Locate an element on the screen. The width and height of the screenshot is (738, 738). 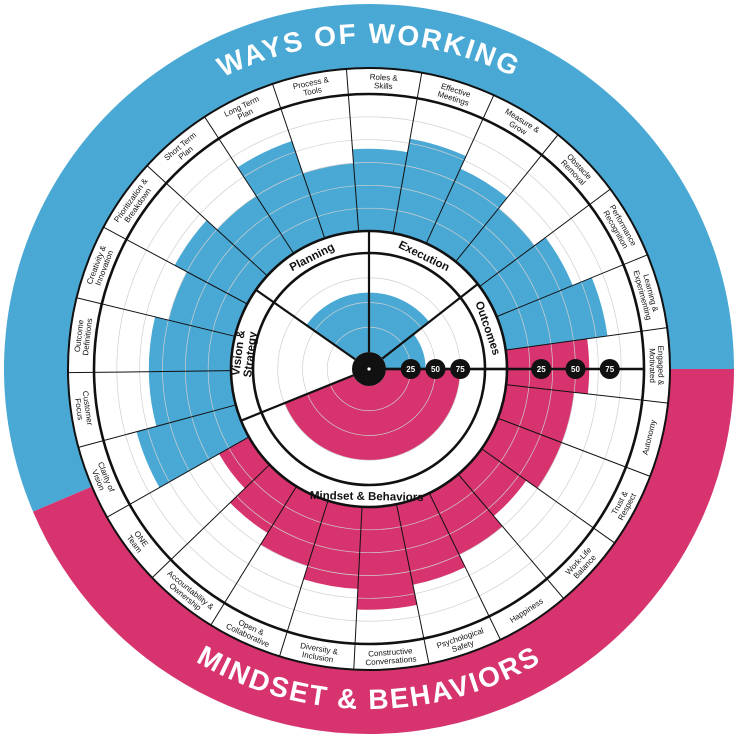
bar-outcome-definitions is located at coordinates (191, 344).